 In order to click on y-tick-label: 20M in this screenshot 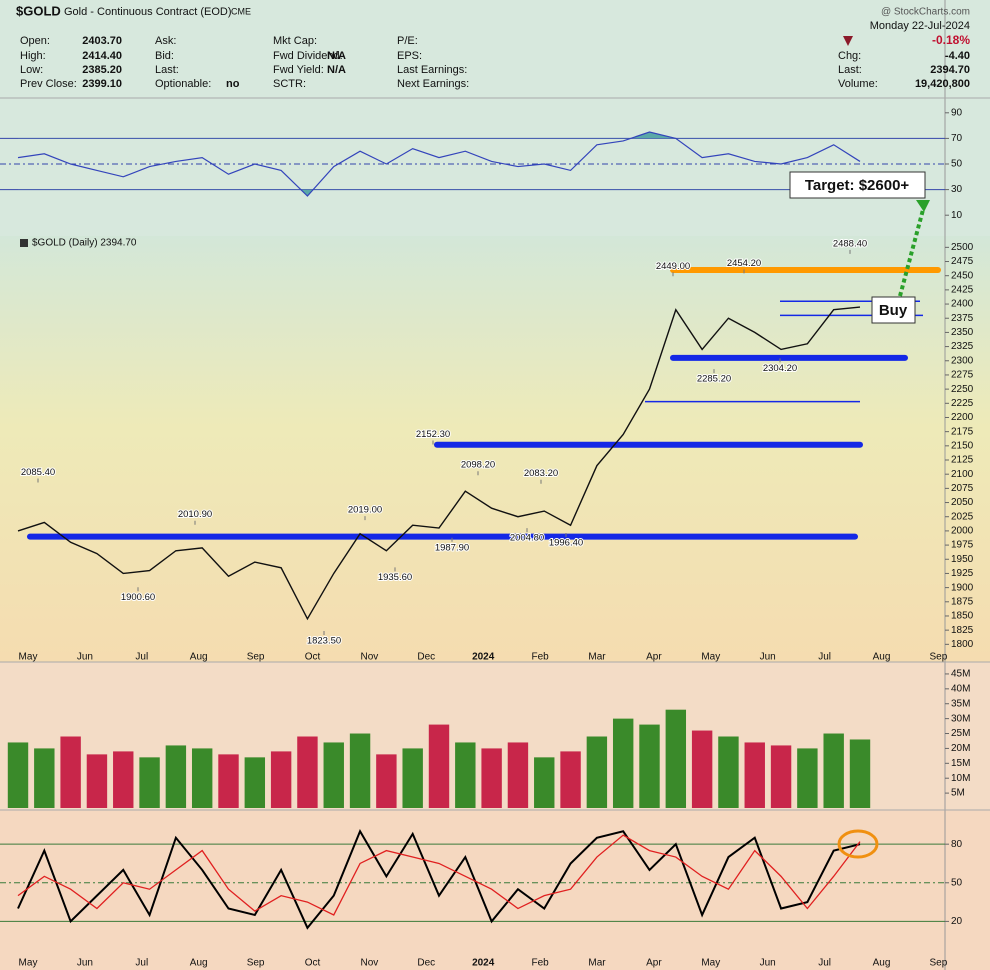, I will do `click(960, 748)`.